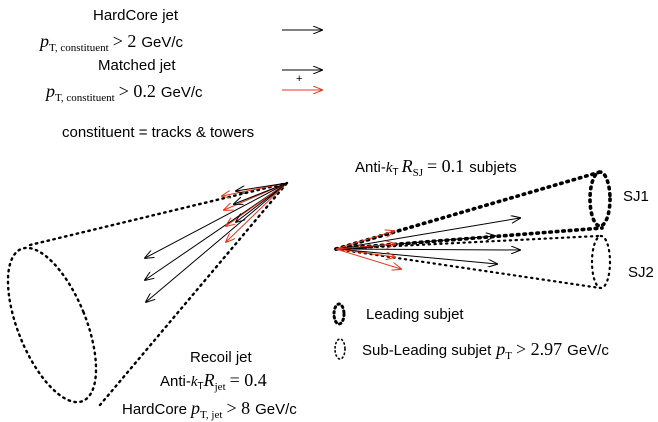 This screenshot has width=658, height=422. Describe the element at coordinates (418, 173) in the screenshot. I see `subjets-title-r-sub: SJ` at that location.